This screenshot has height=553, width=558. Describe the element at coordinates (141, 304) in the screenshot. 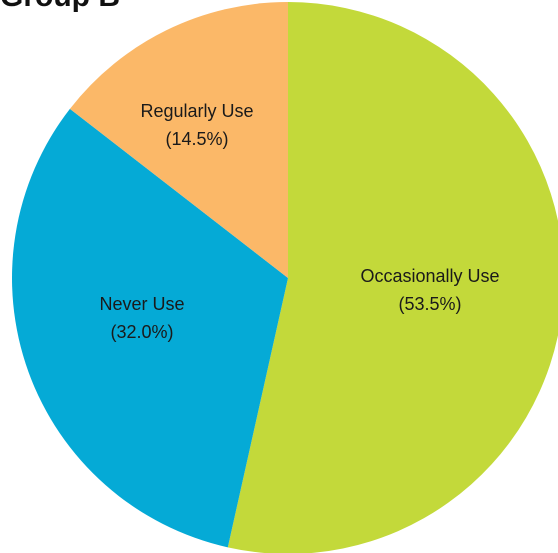

I see `slice-label-never-use: Never Use` at that location.